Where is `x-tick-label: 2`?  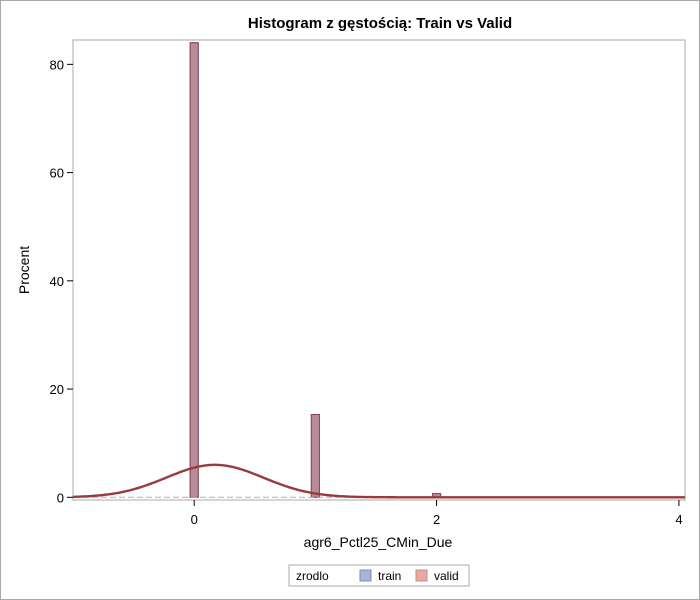
x-tick-label: 2 is located at coordinates (436, 519).